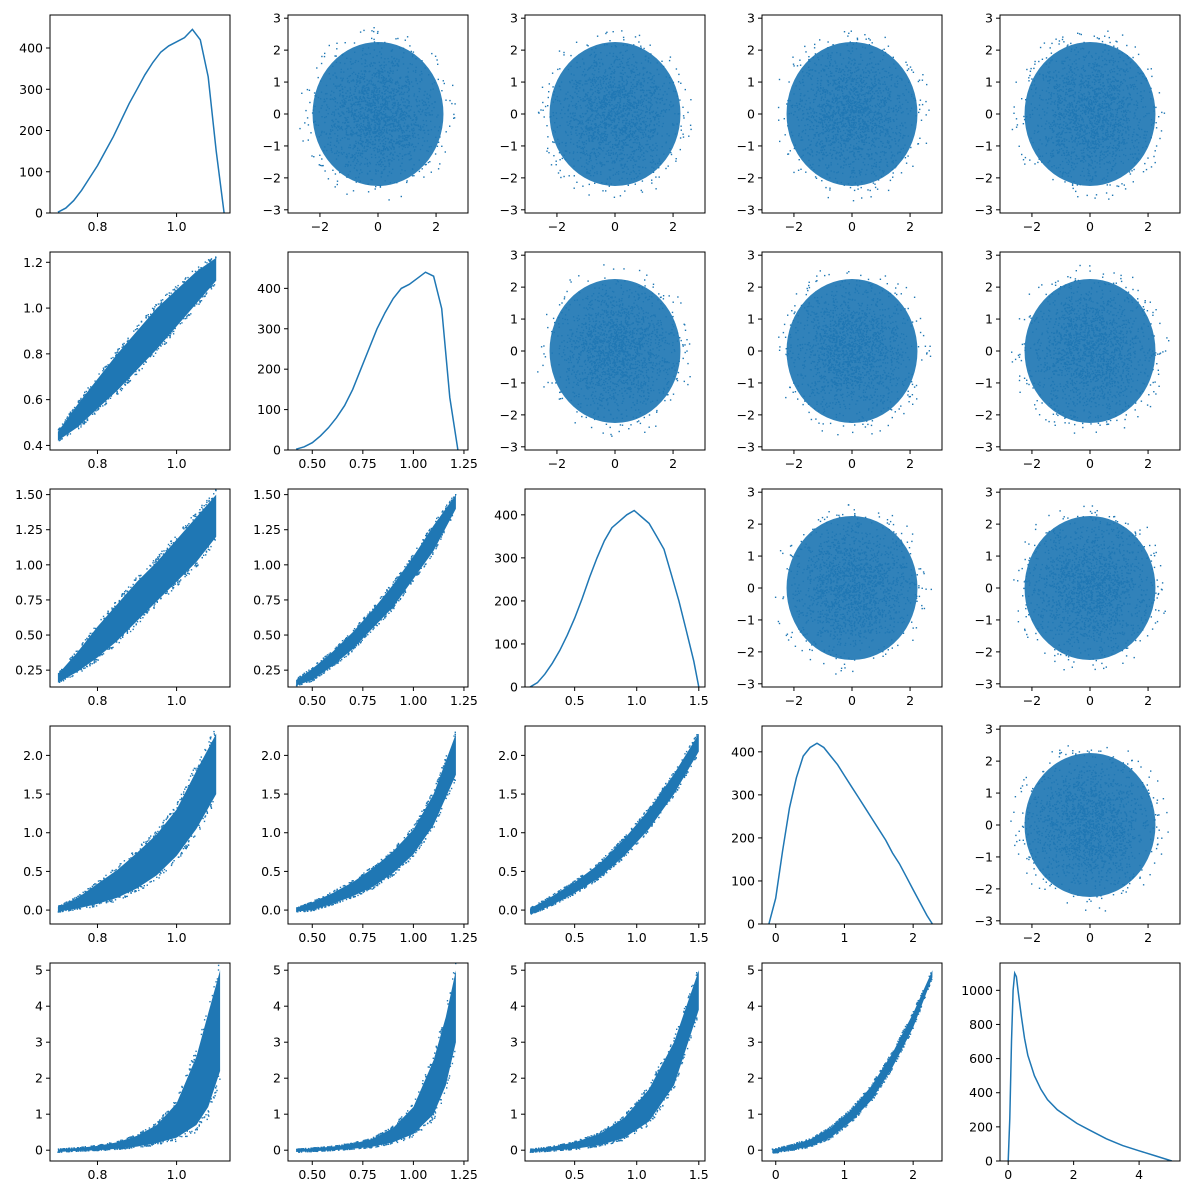 This screenshot has width=1200, height=1200. What do you see at coordinates (277, 82) in the screenshot?
I see `y-tick-label: 1` at bounding box center [277, 82].